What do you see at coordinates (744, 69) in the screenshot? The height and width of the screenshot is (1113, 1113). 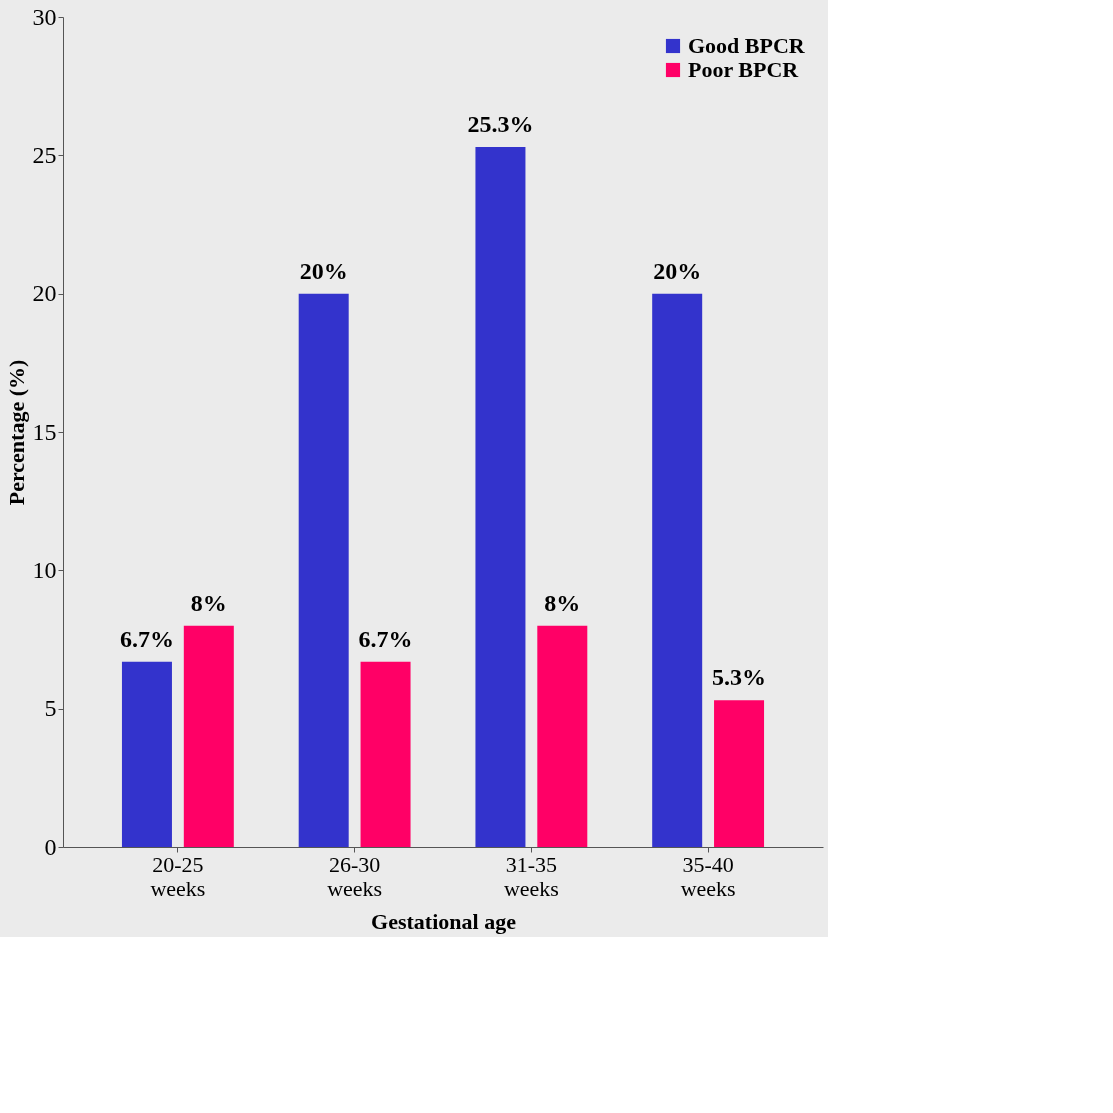 I see `legend-label: Poor BPCR` at bounding box center [744, 69].